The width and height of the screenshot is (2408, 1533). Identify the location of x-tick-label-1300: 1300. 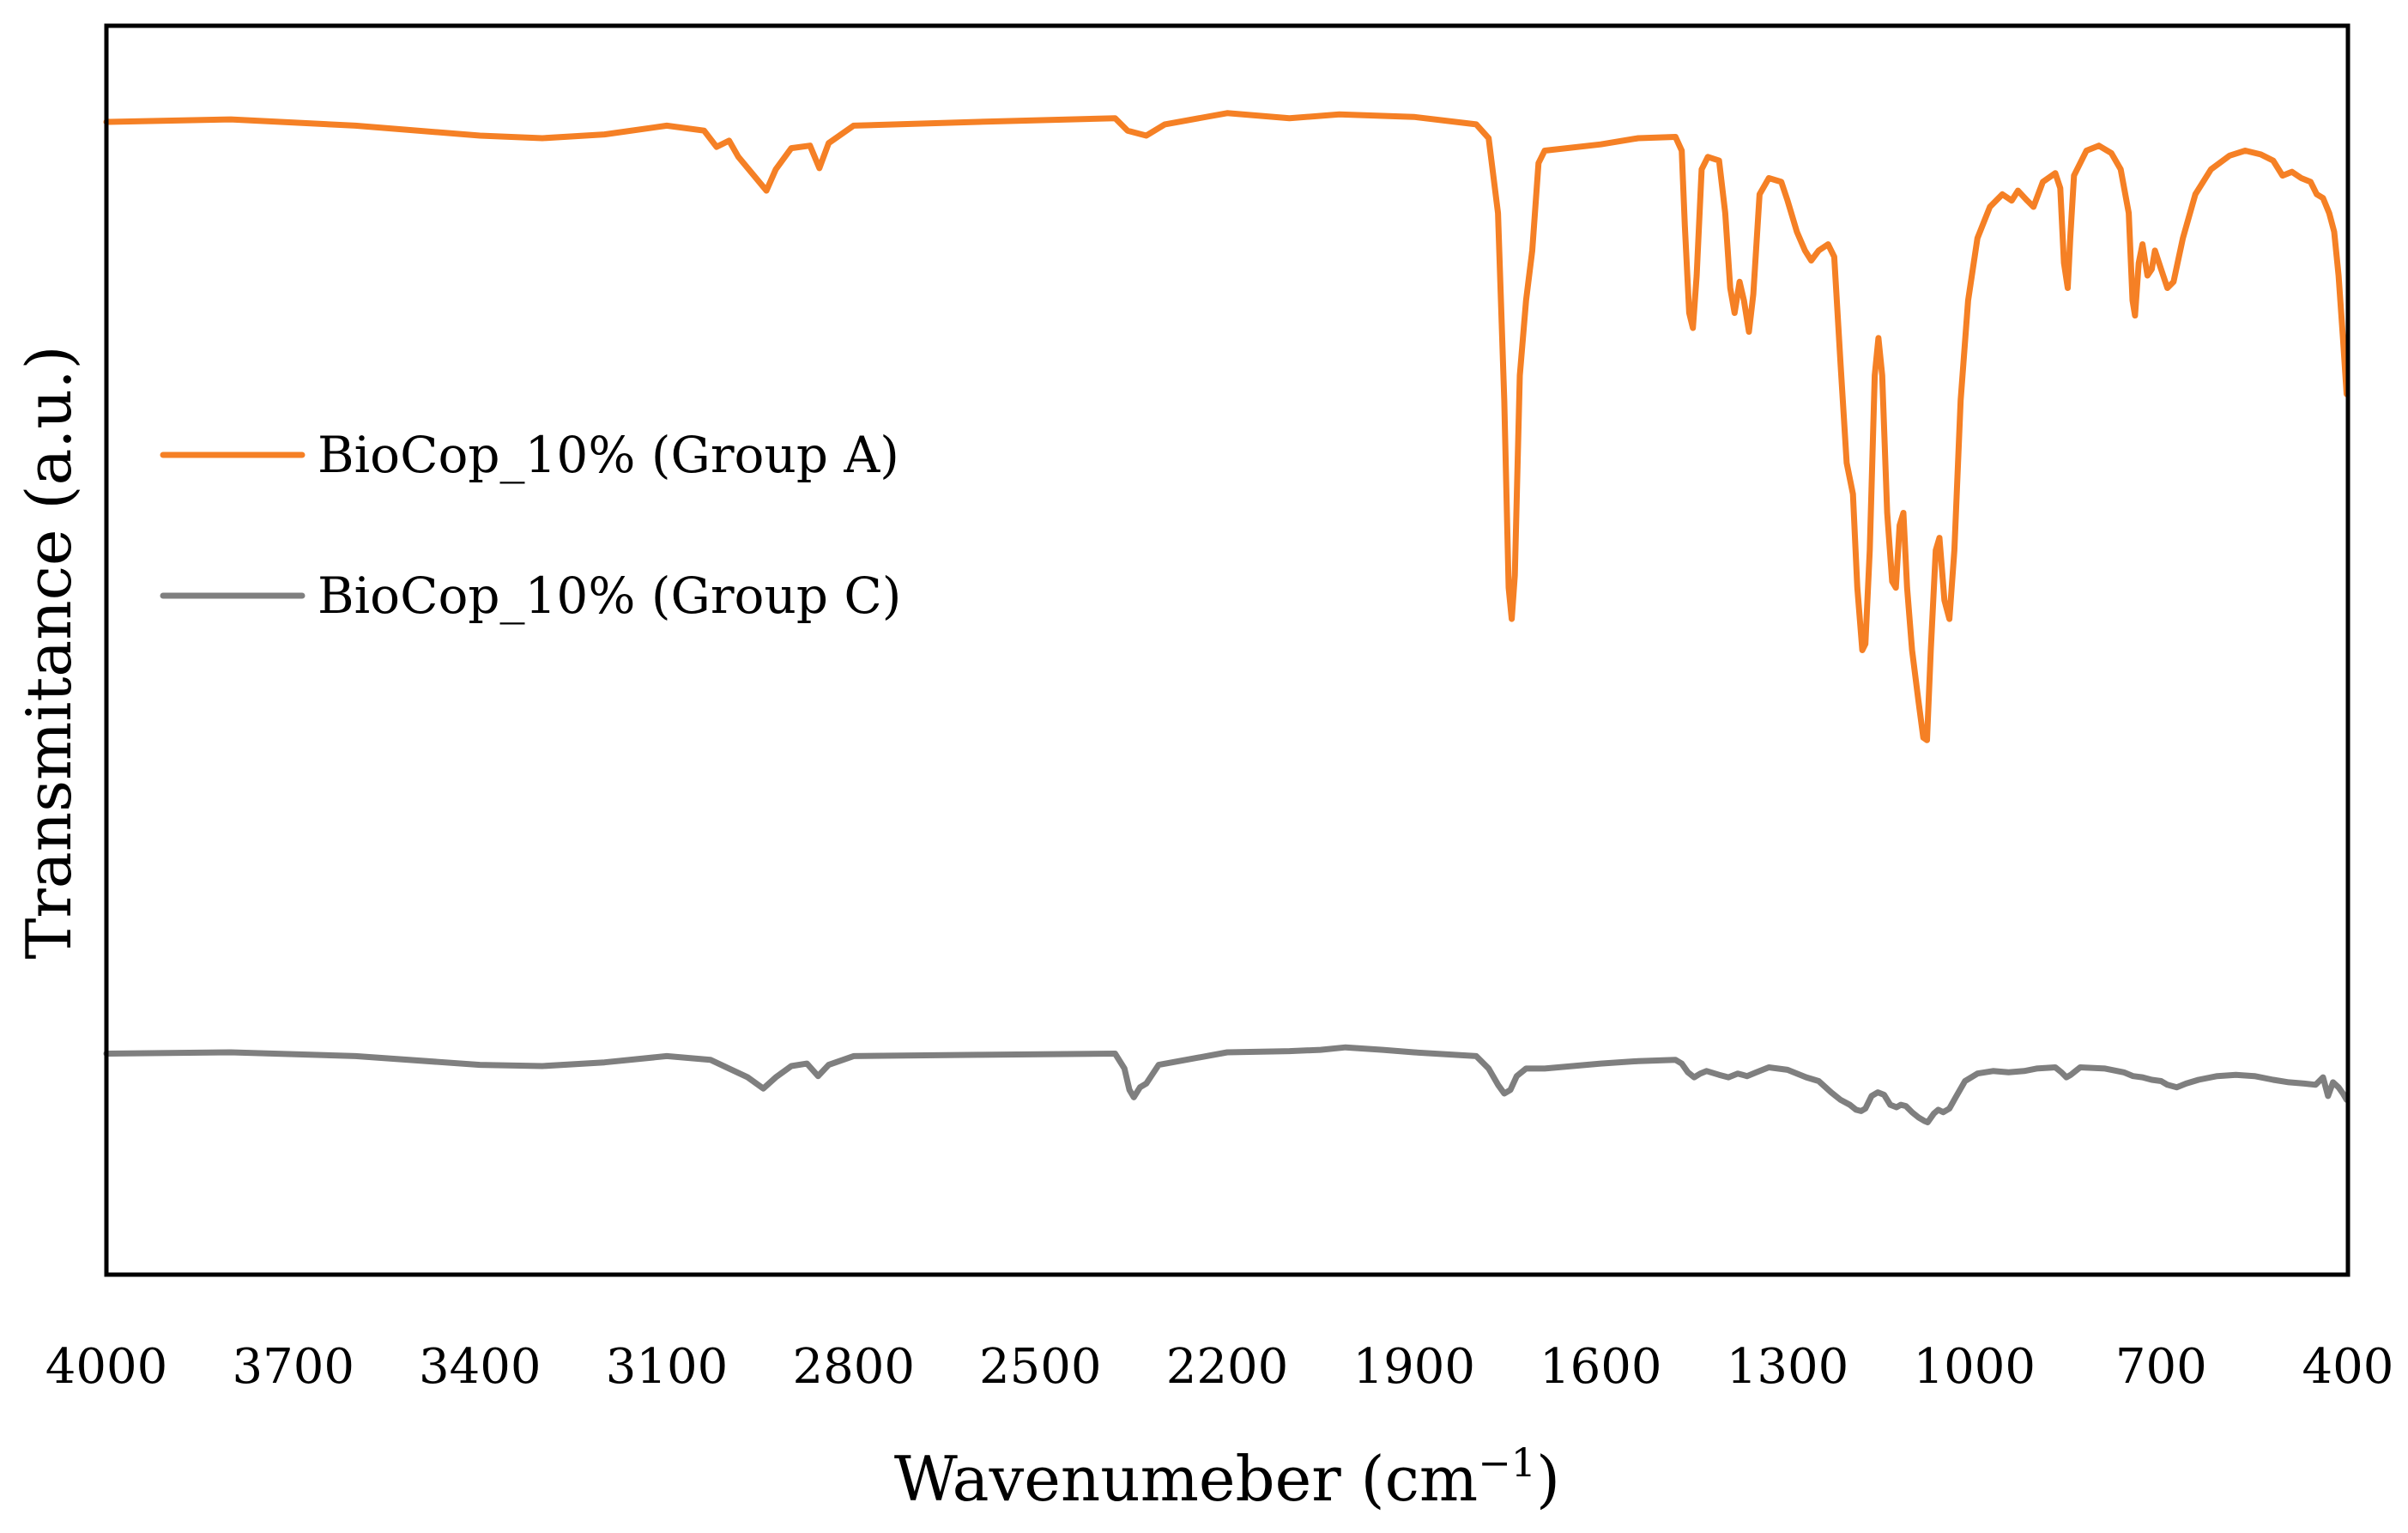
(1788, 1367).